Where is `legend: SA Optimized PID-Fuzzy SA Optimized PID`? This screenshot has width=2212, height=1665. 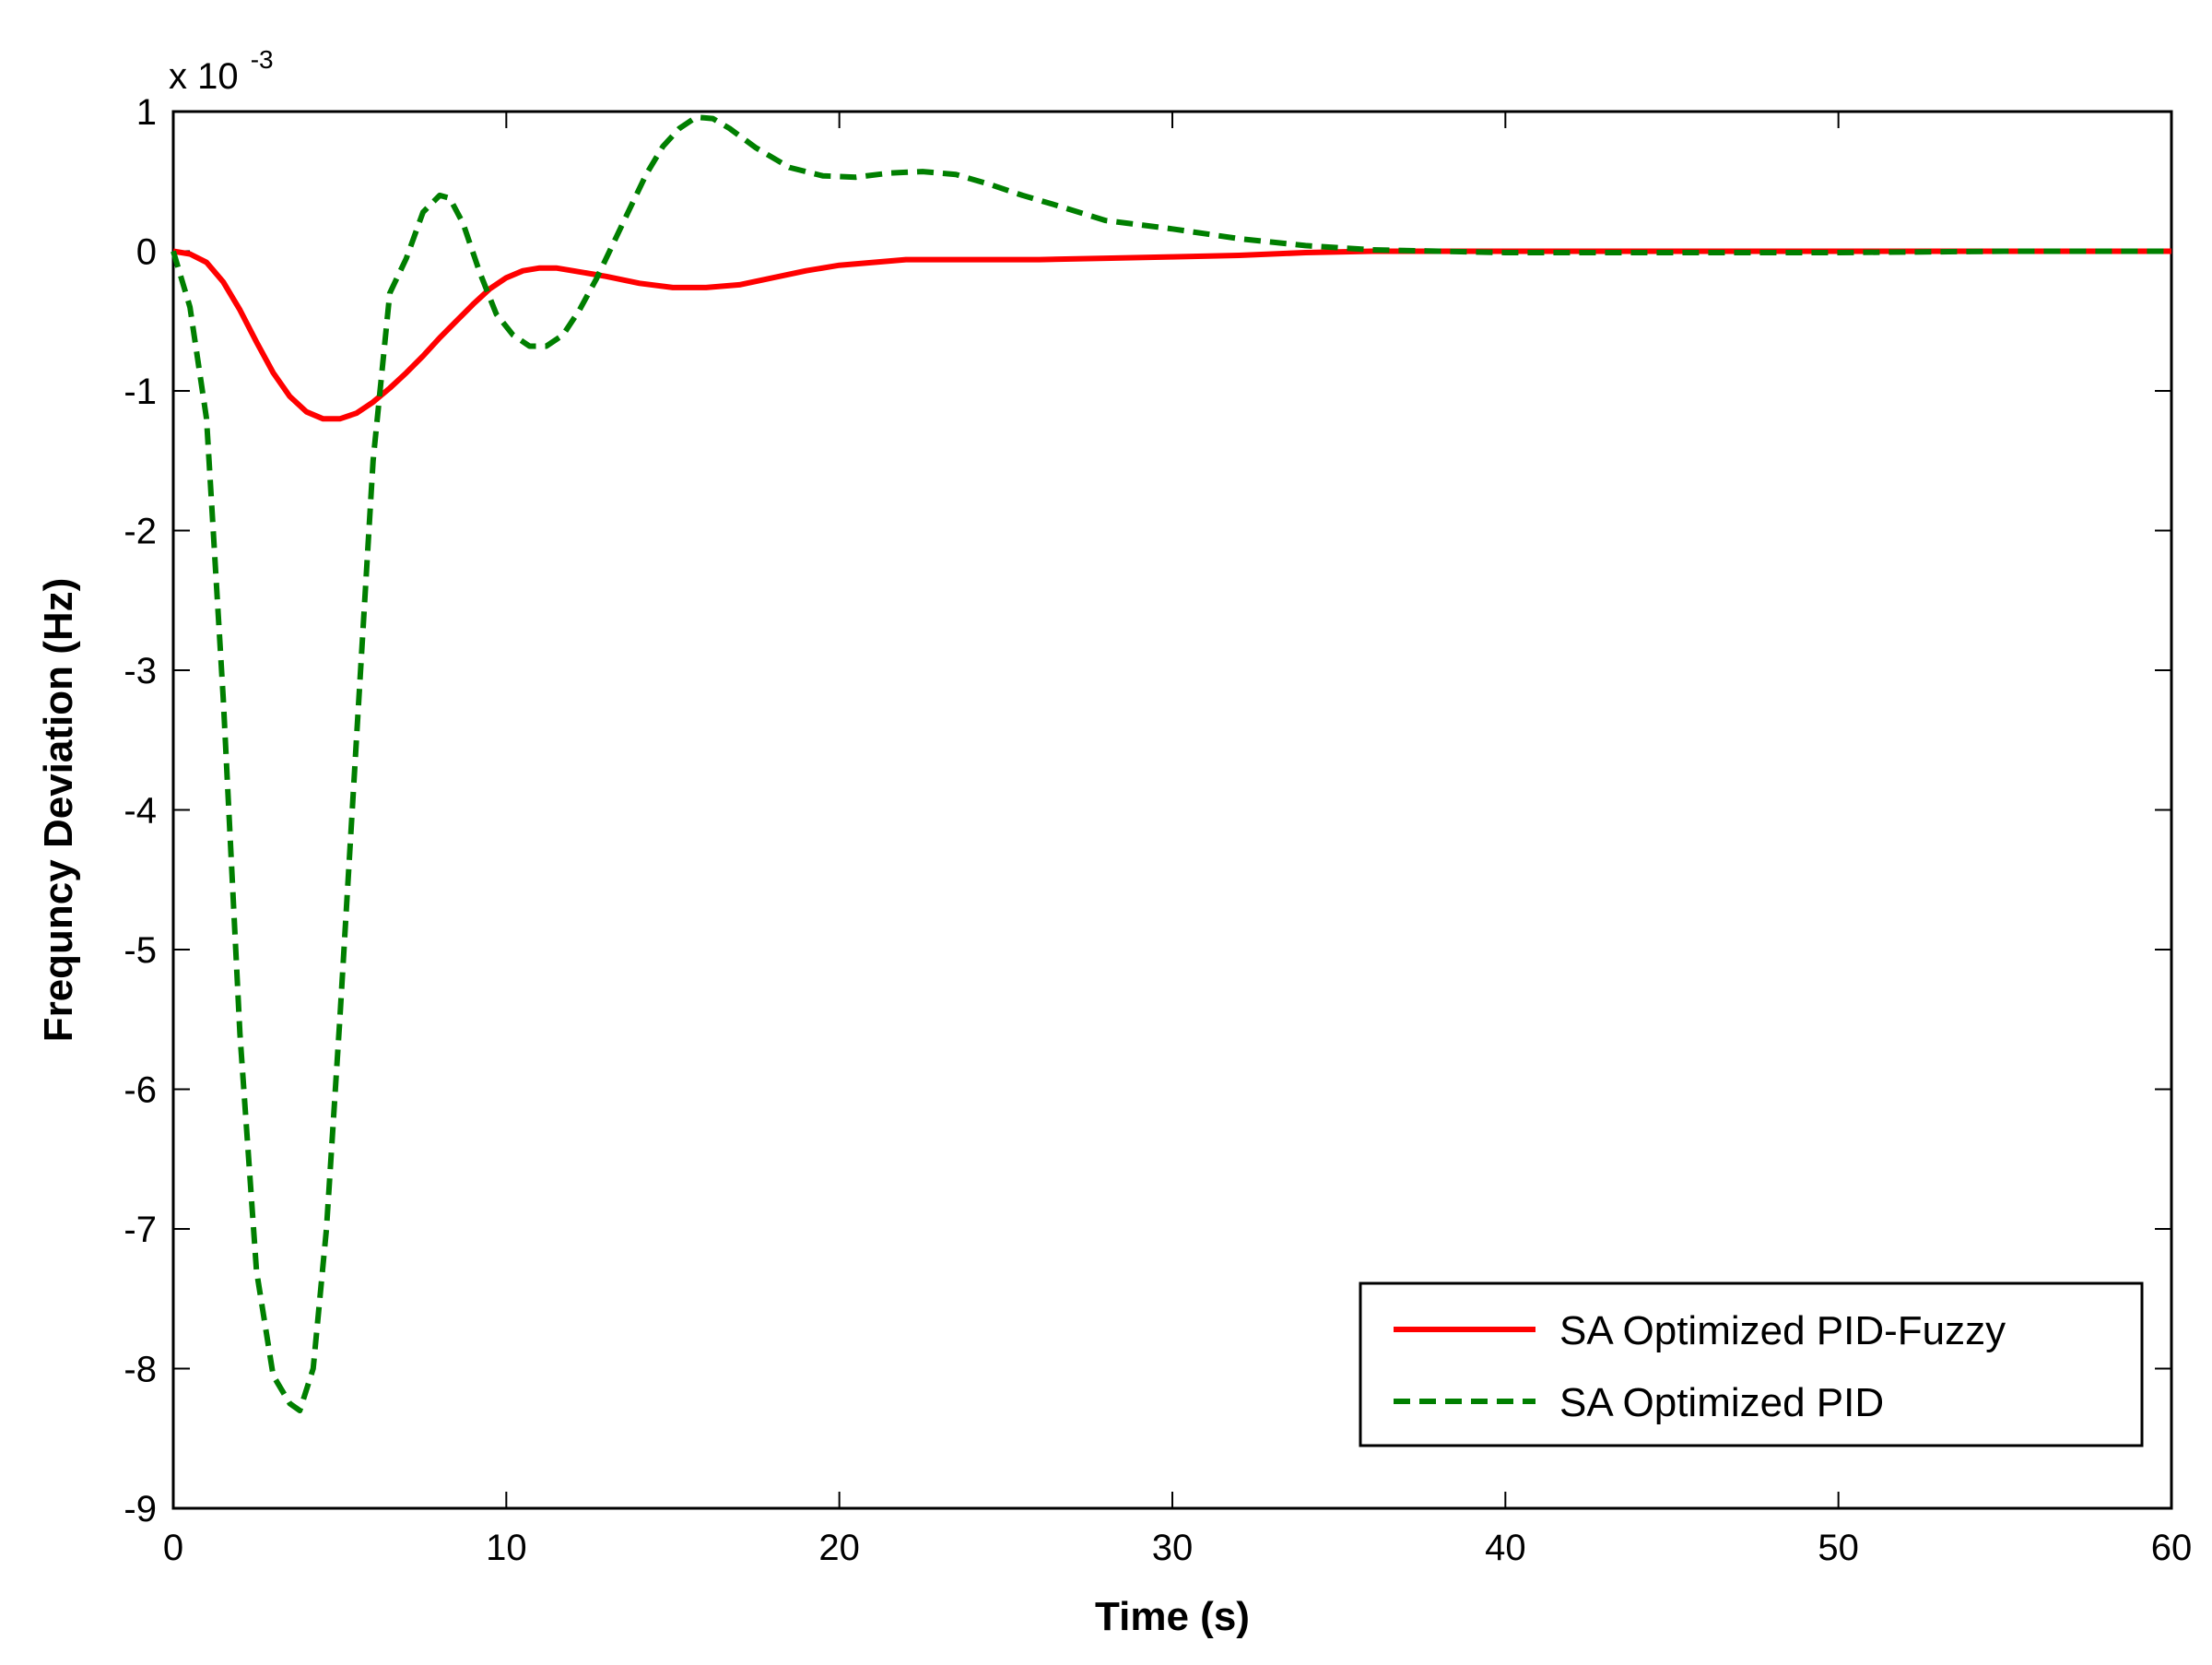
legend: SA Optimized PID-Fuzzy SA Optimized PID is located at coordinates (1751, 1364).